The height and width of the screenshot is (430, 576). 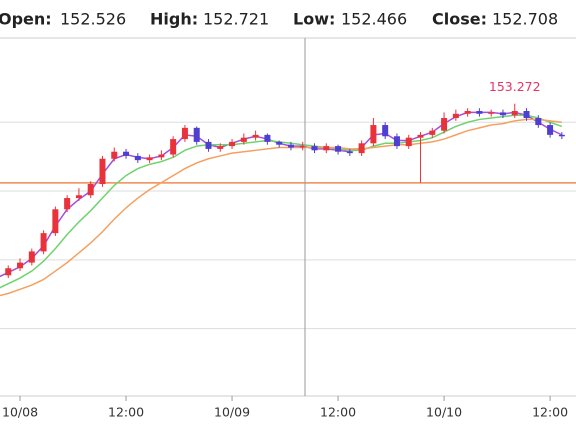 What do you see at coordinates (232, 412) in the screenshot?
I see `x-tick-label: 10/09` at bounding box center [232, 412].